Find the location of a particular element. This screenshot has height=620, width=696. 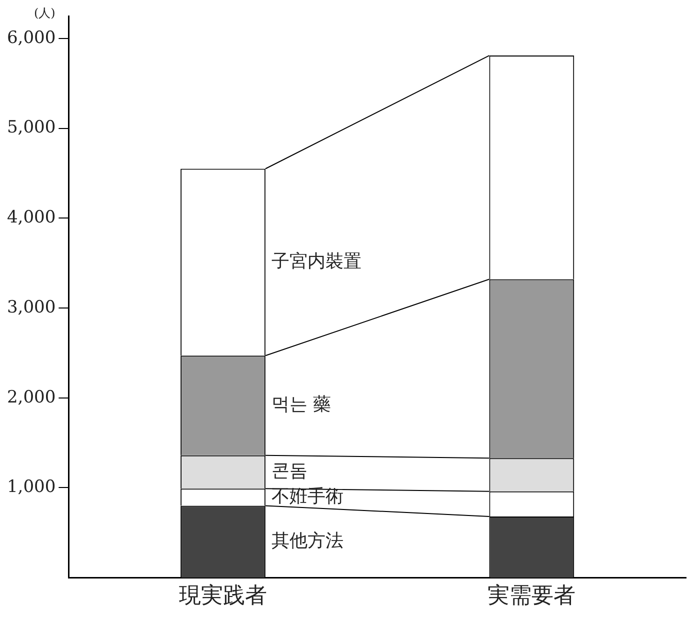

y-tick-label: 5,000 is located at coordinates (31, 128).